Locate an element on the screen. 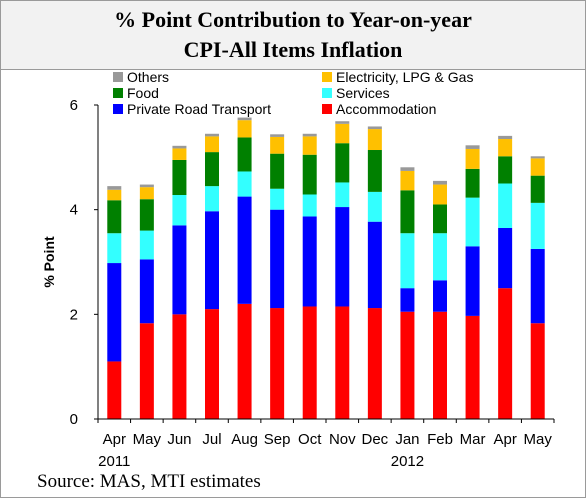 The image size is (586, 498). x-tick-label: Dec is located at coordinates (375, 439).